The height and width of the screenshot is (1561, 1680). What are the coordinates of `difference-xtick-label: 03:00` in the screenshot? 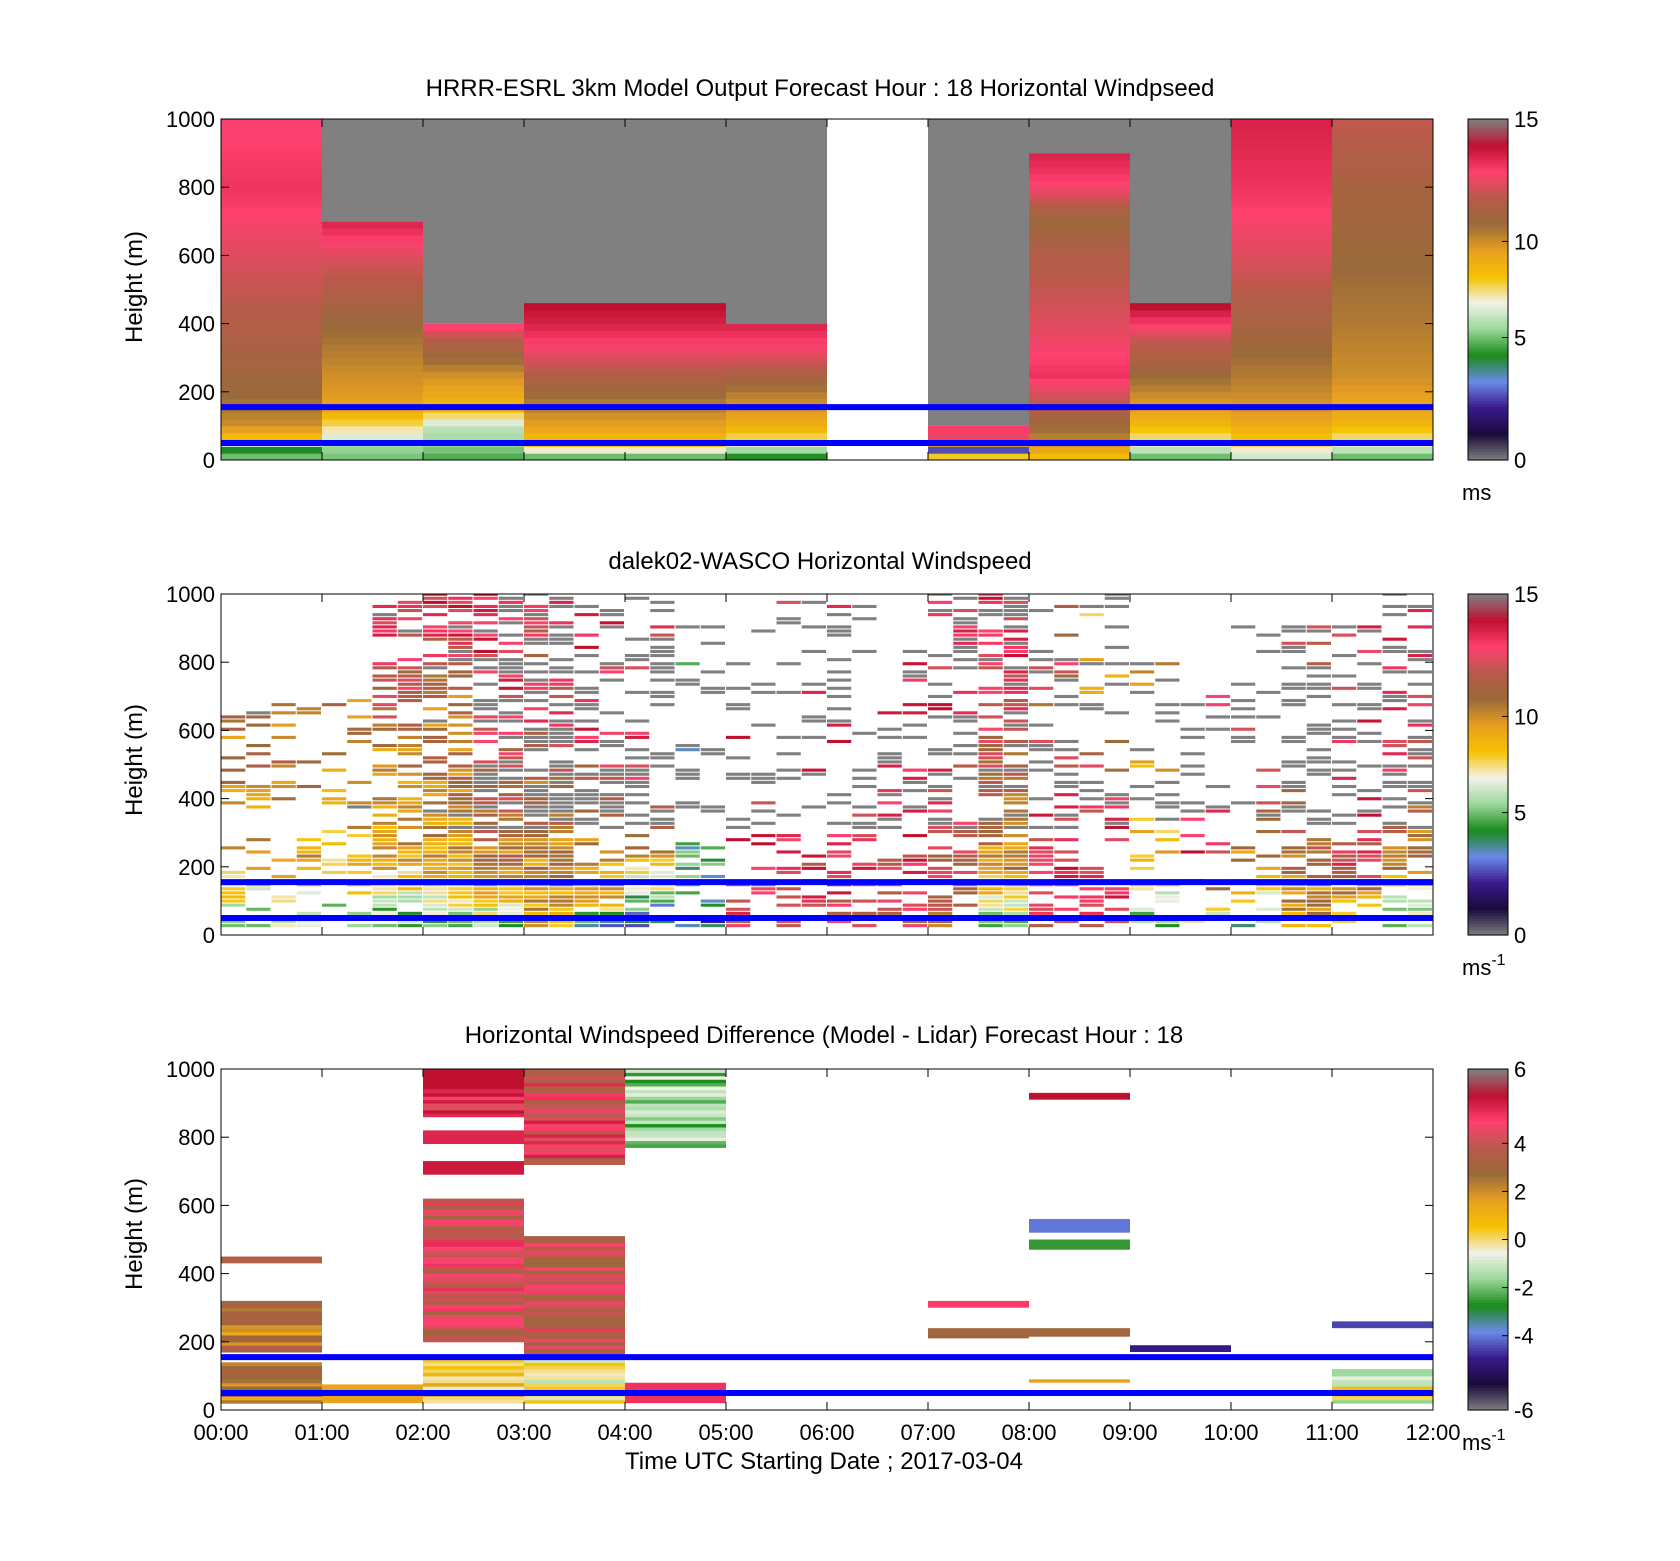 It's located at (523, 1432).